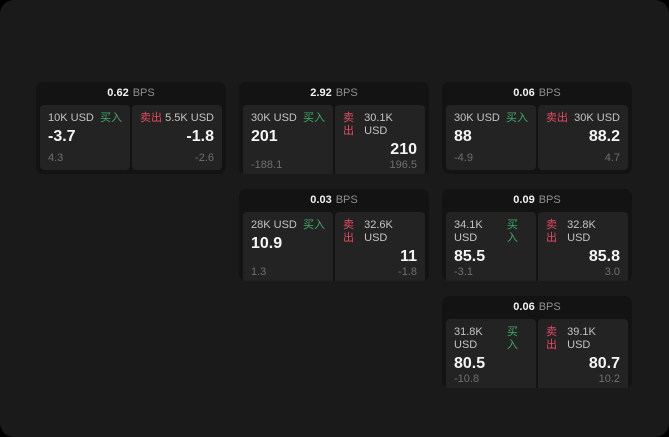 The image size is (669, 437). I want to click on sell-price: 80.7, so click(604, 363).